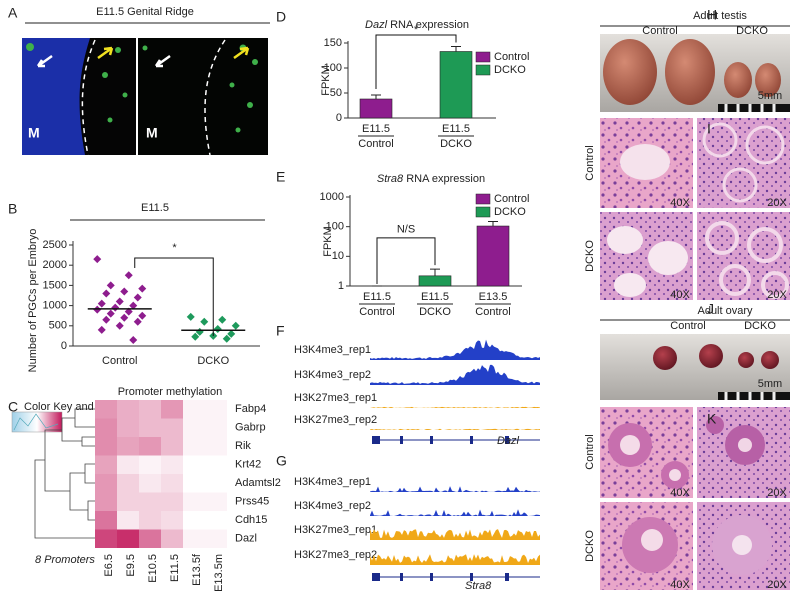 This screenshot has height=596, width=800. What do you see at coordinates (335, 530) in the screenshot?
I see `track-label: H3K27me3_rep1` at bounding box center [335, 530].